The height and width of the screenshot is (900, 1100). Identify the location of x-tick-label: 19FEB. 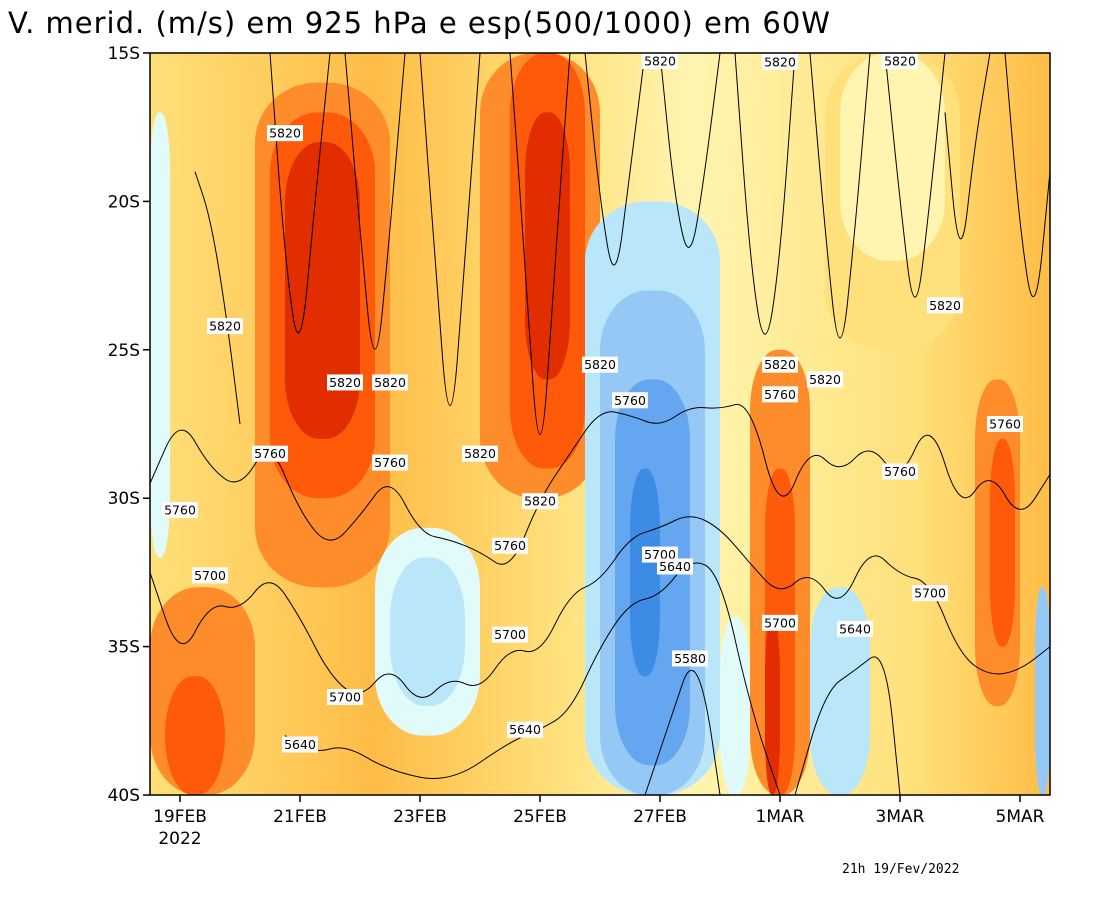
(180, 817).